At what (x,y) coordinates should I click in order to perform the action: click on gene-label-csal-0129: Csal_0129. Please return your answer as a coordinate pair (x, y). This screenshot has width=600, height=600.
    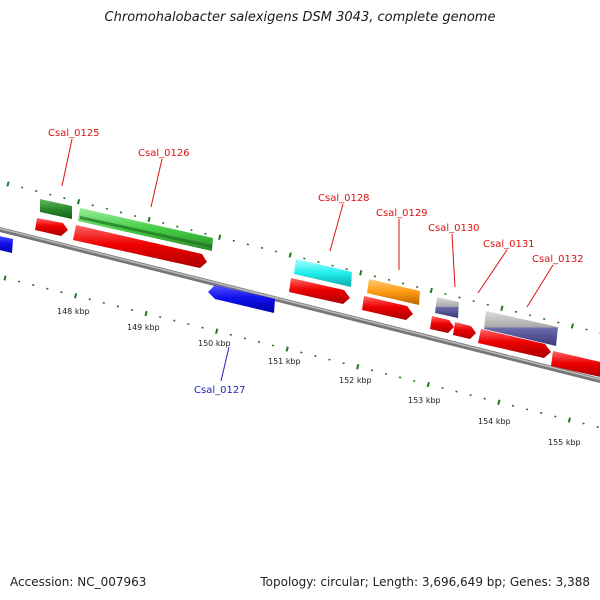
    Looking at the image, I should click on (402, 213).